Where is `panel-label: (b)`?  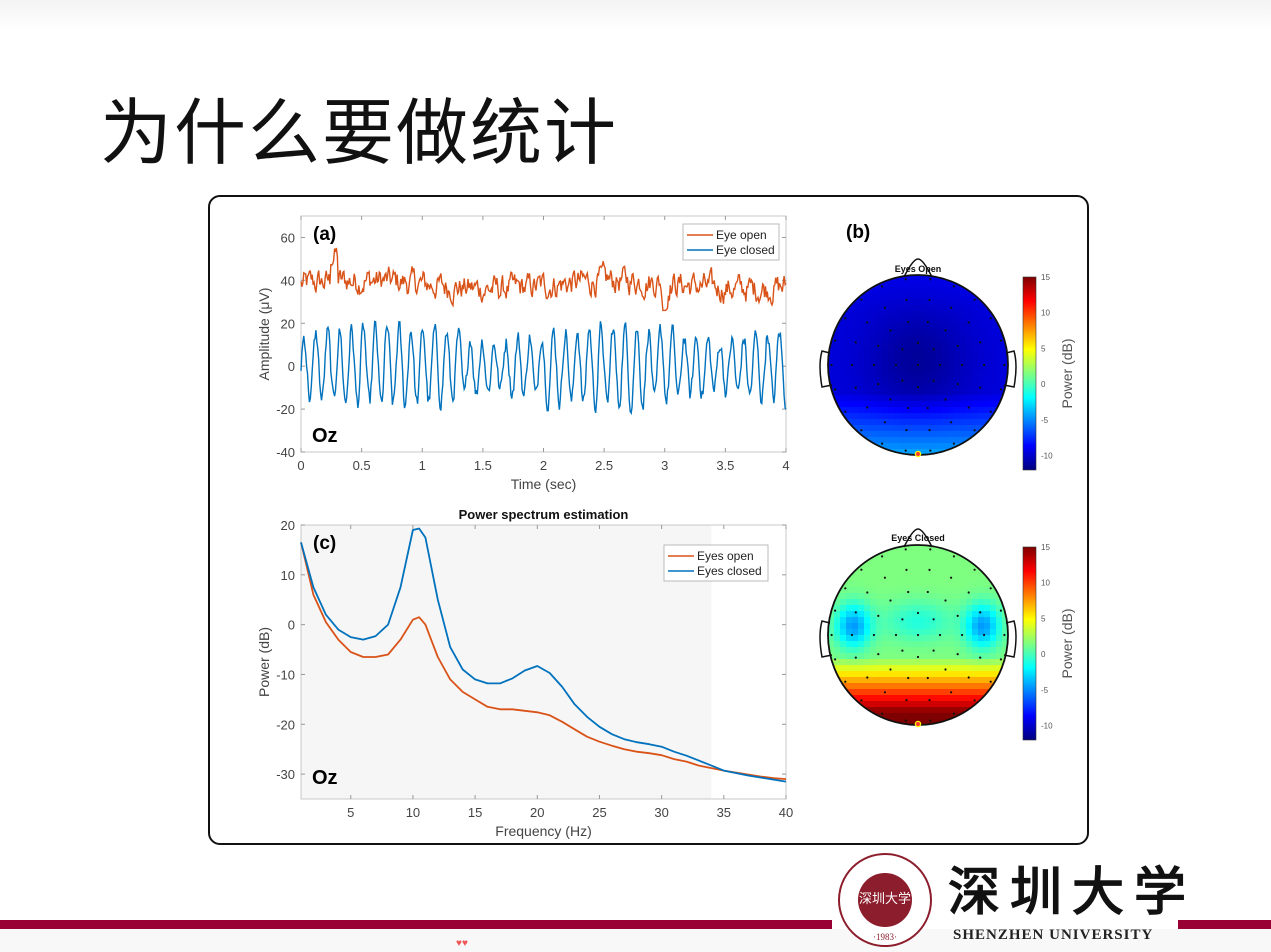 panel-label: (b) is located at coordinates (858, 232).